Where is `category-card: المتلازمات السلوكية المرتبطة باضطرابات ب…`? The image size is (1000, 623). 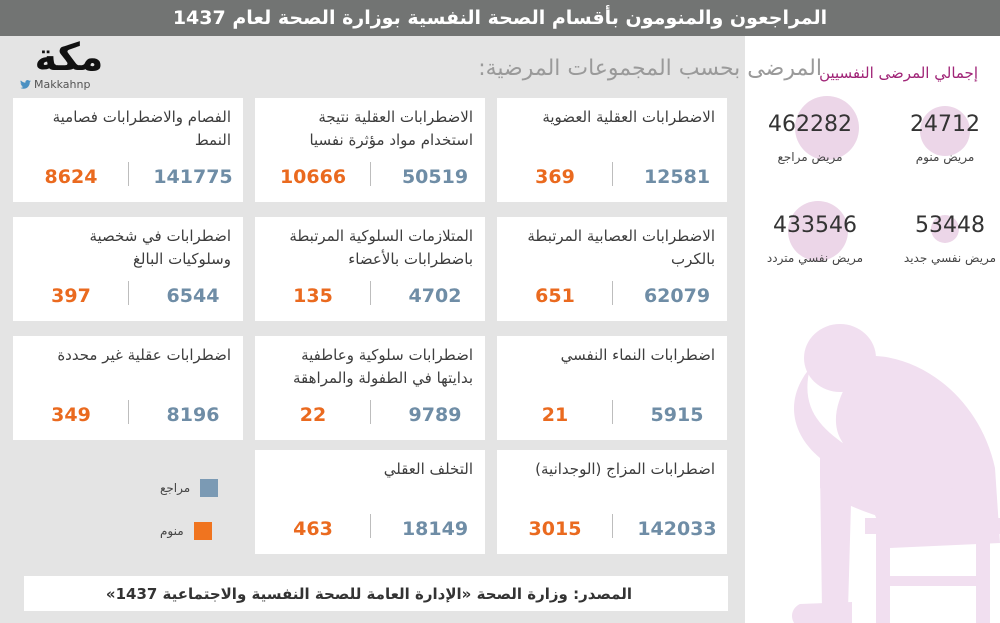 category-card: المتلازمات السلوكية المرتبطة باضطرابات ب… is located at coordinates (370, 269).